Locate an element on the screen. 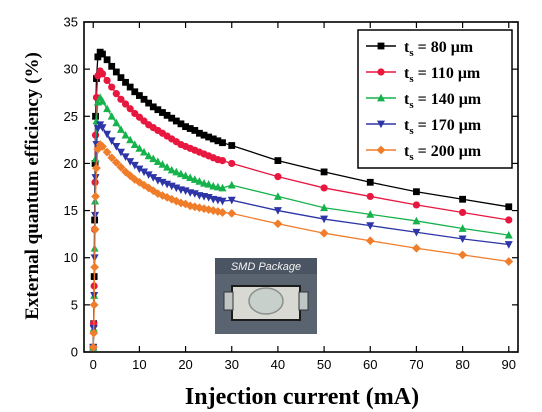 The width and height of the screenshot is (542, 412). legend-label: ts = 140 μm is located at coordinates (443, 101).